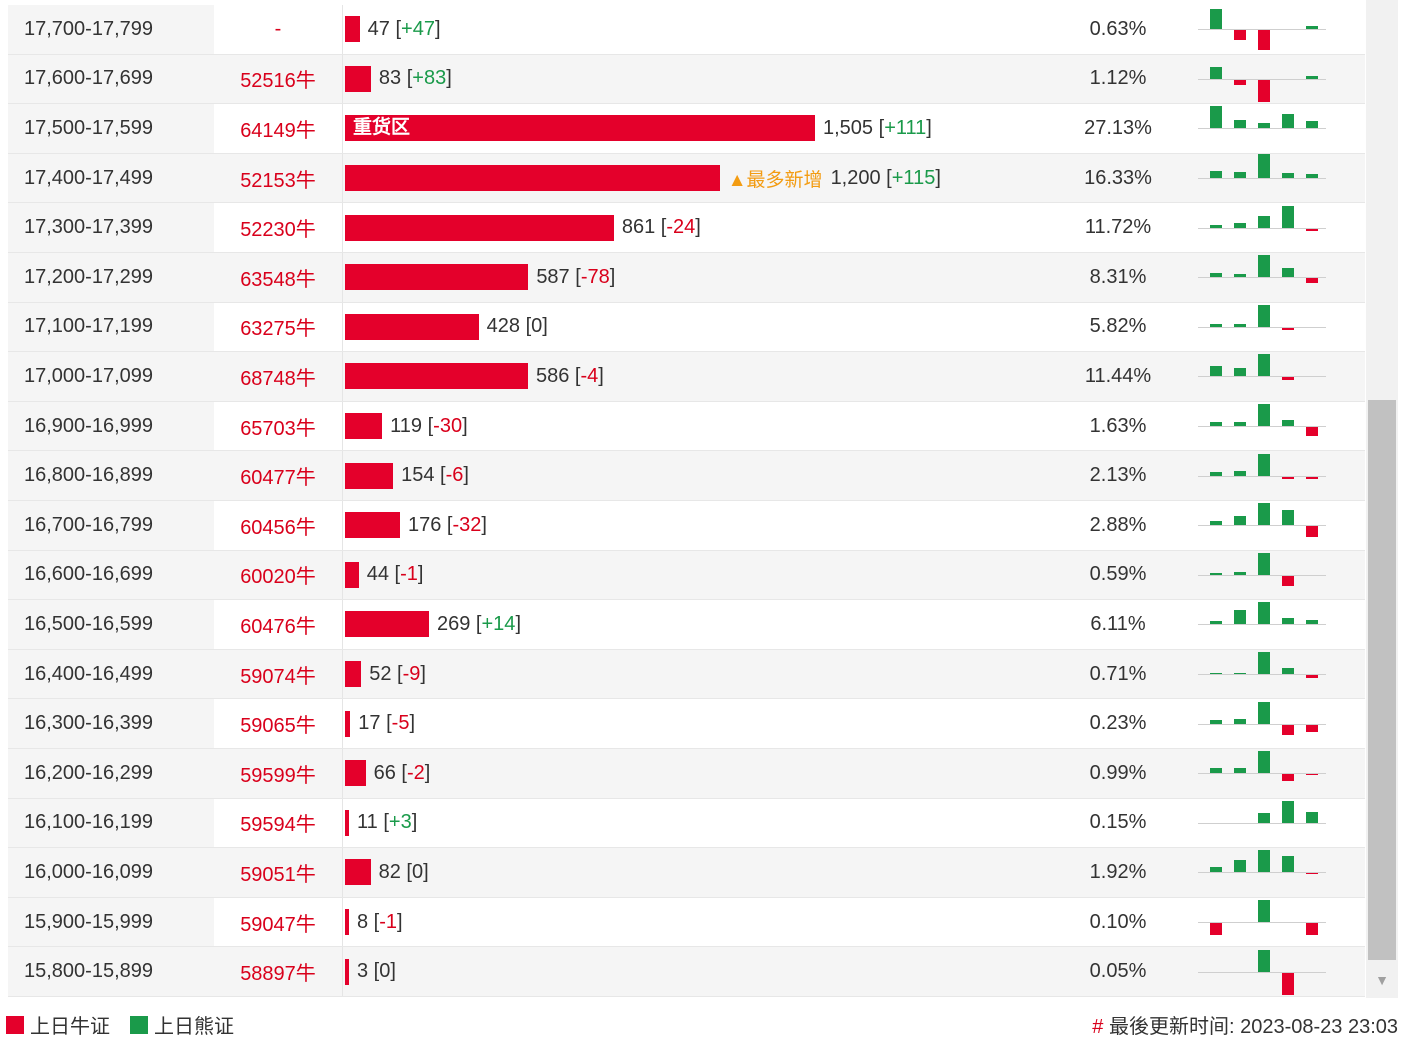 This screenshot has width=1404, height=1039. Describe the element at coordinates (384, 772) in the screenshot. I see `count-value: 66` at that location.